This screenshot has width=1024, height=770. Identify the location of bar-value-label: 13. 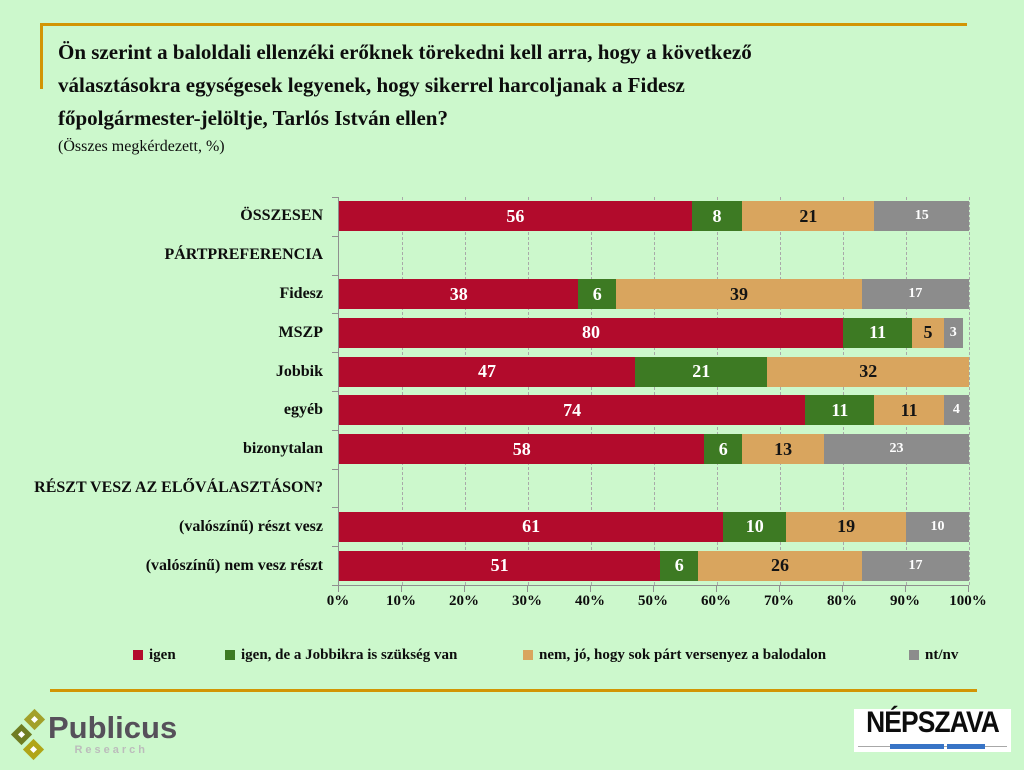
(783, 448).